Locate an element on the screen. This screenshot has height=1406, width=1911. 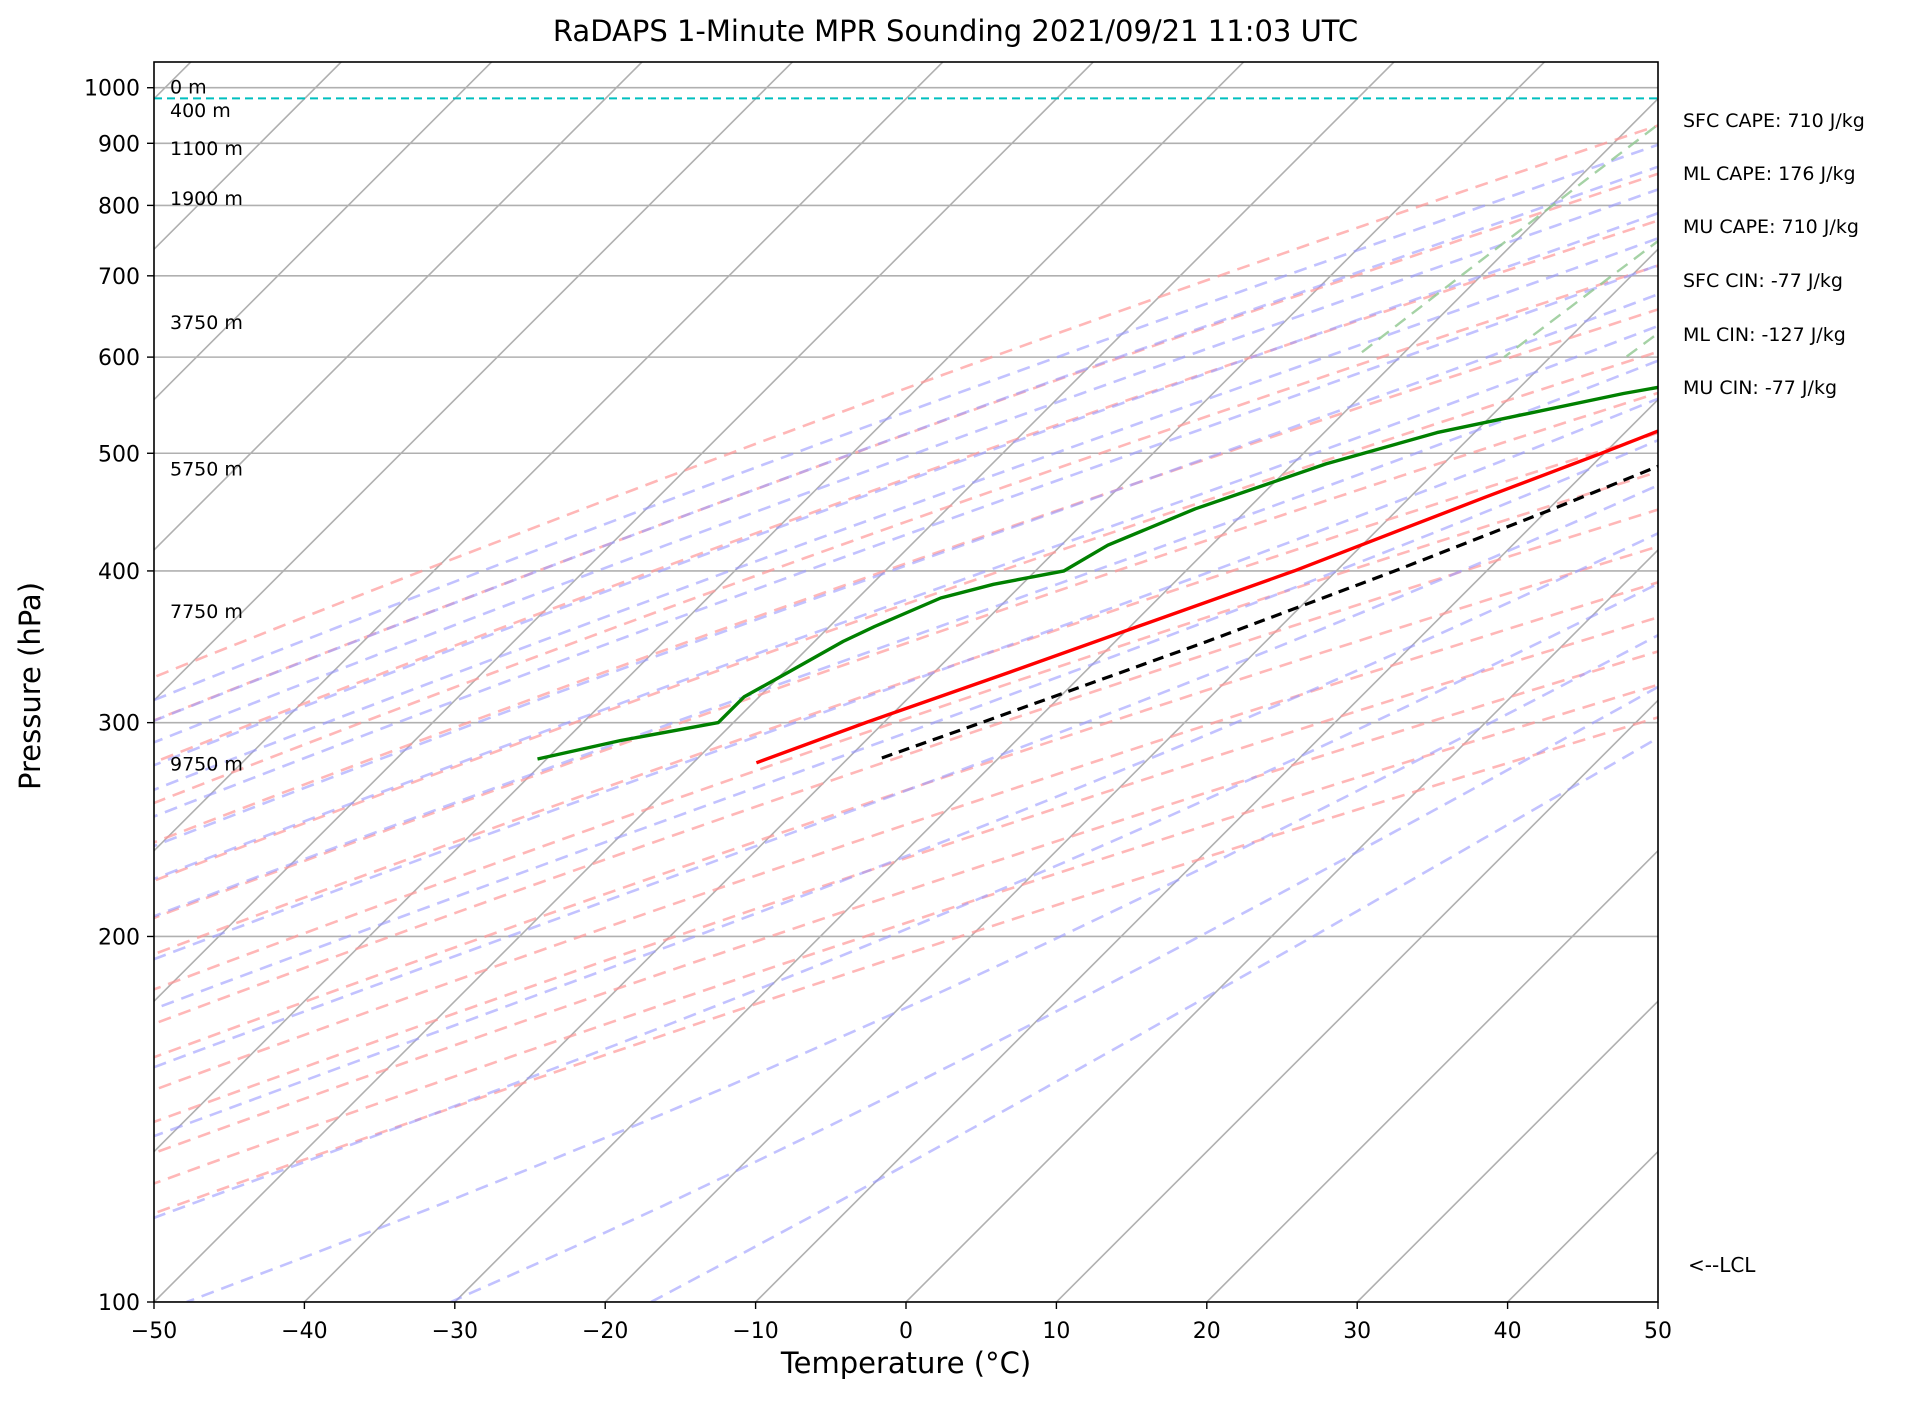
stat-sfc-cape: SFC CAPE: 710 J/kg is located at coordinates (1774, 121).